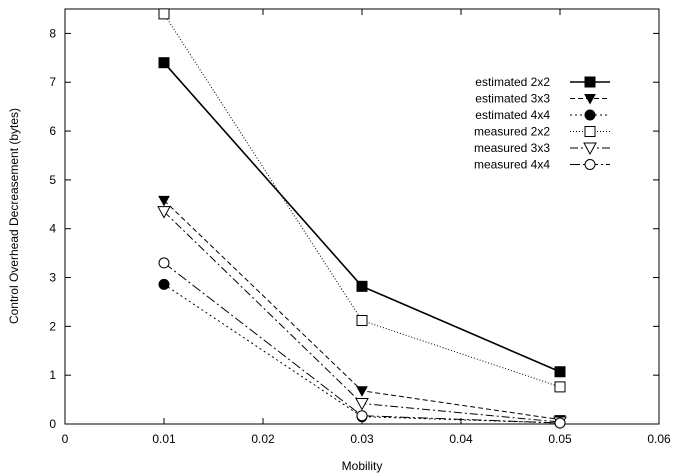  What do you see at coordinates (52, 424) in the screenshot?
I see `y-tick-label: 0` at bounding box center [52, 424].